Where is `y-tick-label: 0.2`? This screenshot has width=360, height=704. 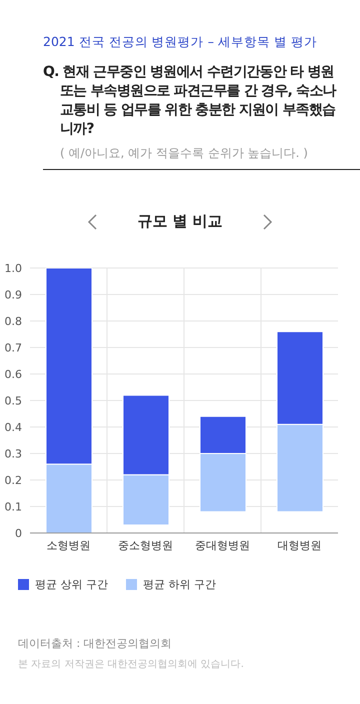 y-tick-label: 0.2 is located at coordinates (13, 480).